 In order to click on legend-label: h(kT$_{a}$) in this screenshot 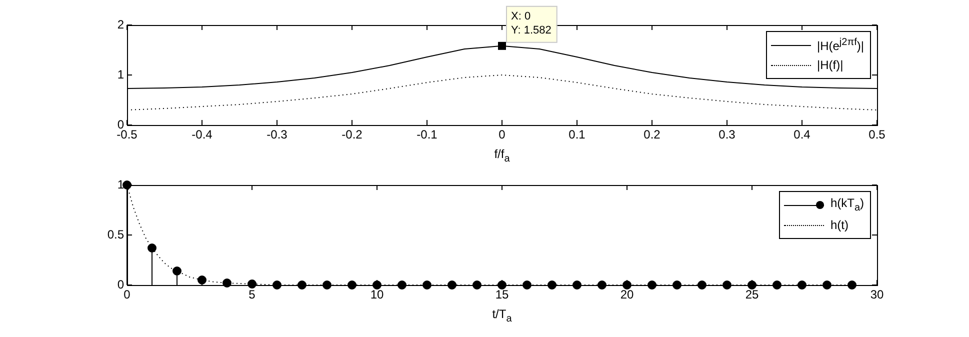, I will do `click(847, 205)`.